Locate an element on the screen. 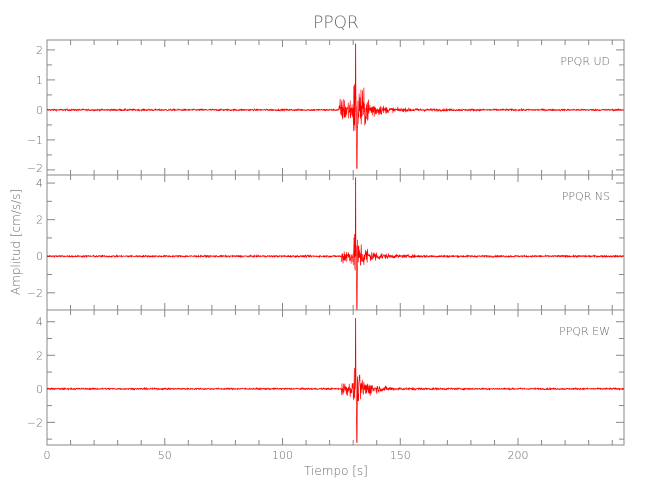  y-axis-label: Amplitud [cm/s/s] is located at coordinates (16, 242).